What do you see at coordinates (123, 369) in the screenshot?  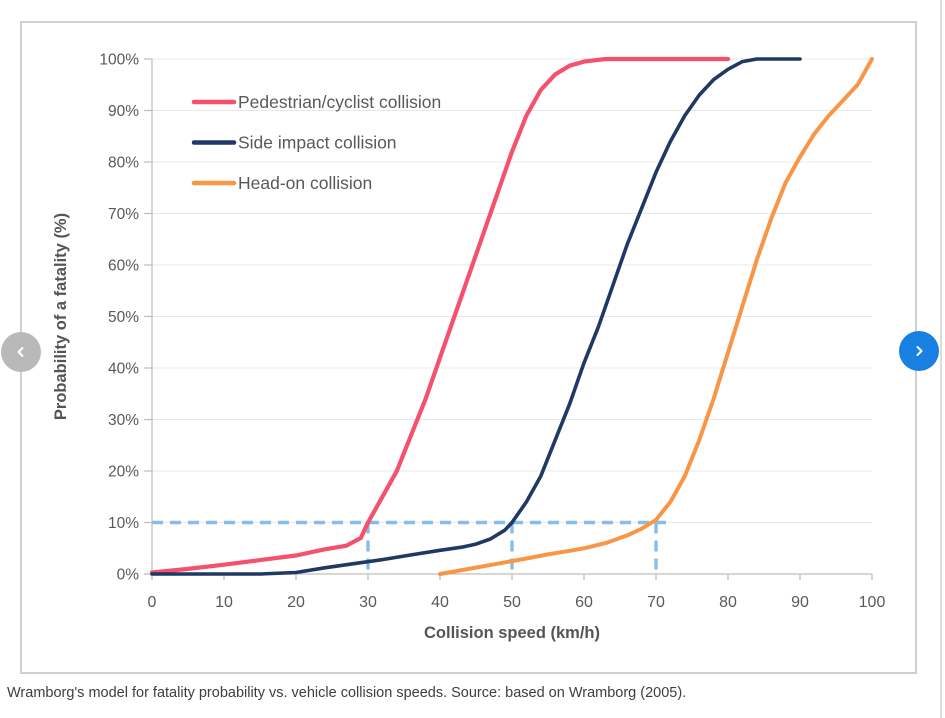 I see `y-tick-label: 40%` at bounding box center [123, 369].